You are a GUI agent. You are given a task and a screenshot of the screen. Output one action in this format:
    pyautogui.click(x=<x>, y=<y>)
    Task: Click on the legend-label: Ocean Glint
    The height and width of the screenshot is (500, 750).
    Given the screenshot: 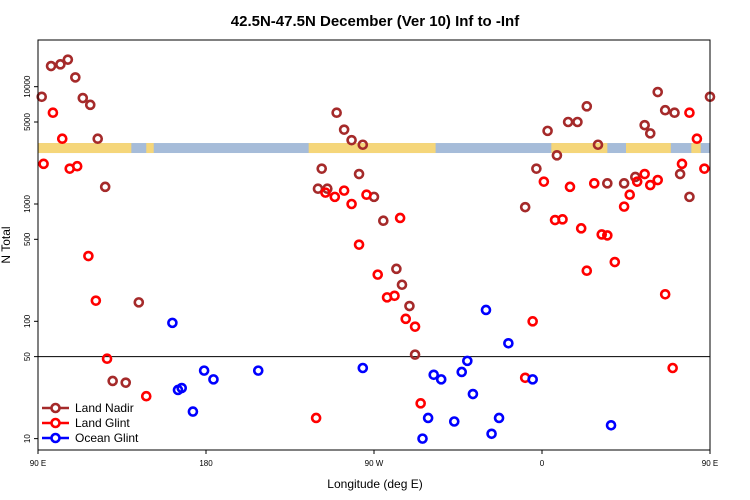 What is the action you would take?
    pyautogui.click(x=107, y=438)
    